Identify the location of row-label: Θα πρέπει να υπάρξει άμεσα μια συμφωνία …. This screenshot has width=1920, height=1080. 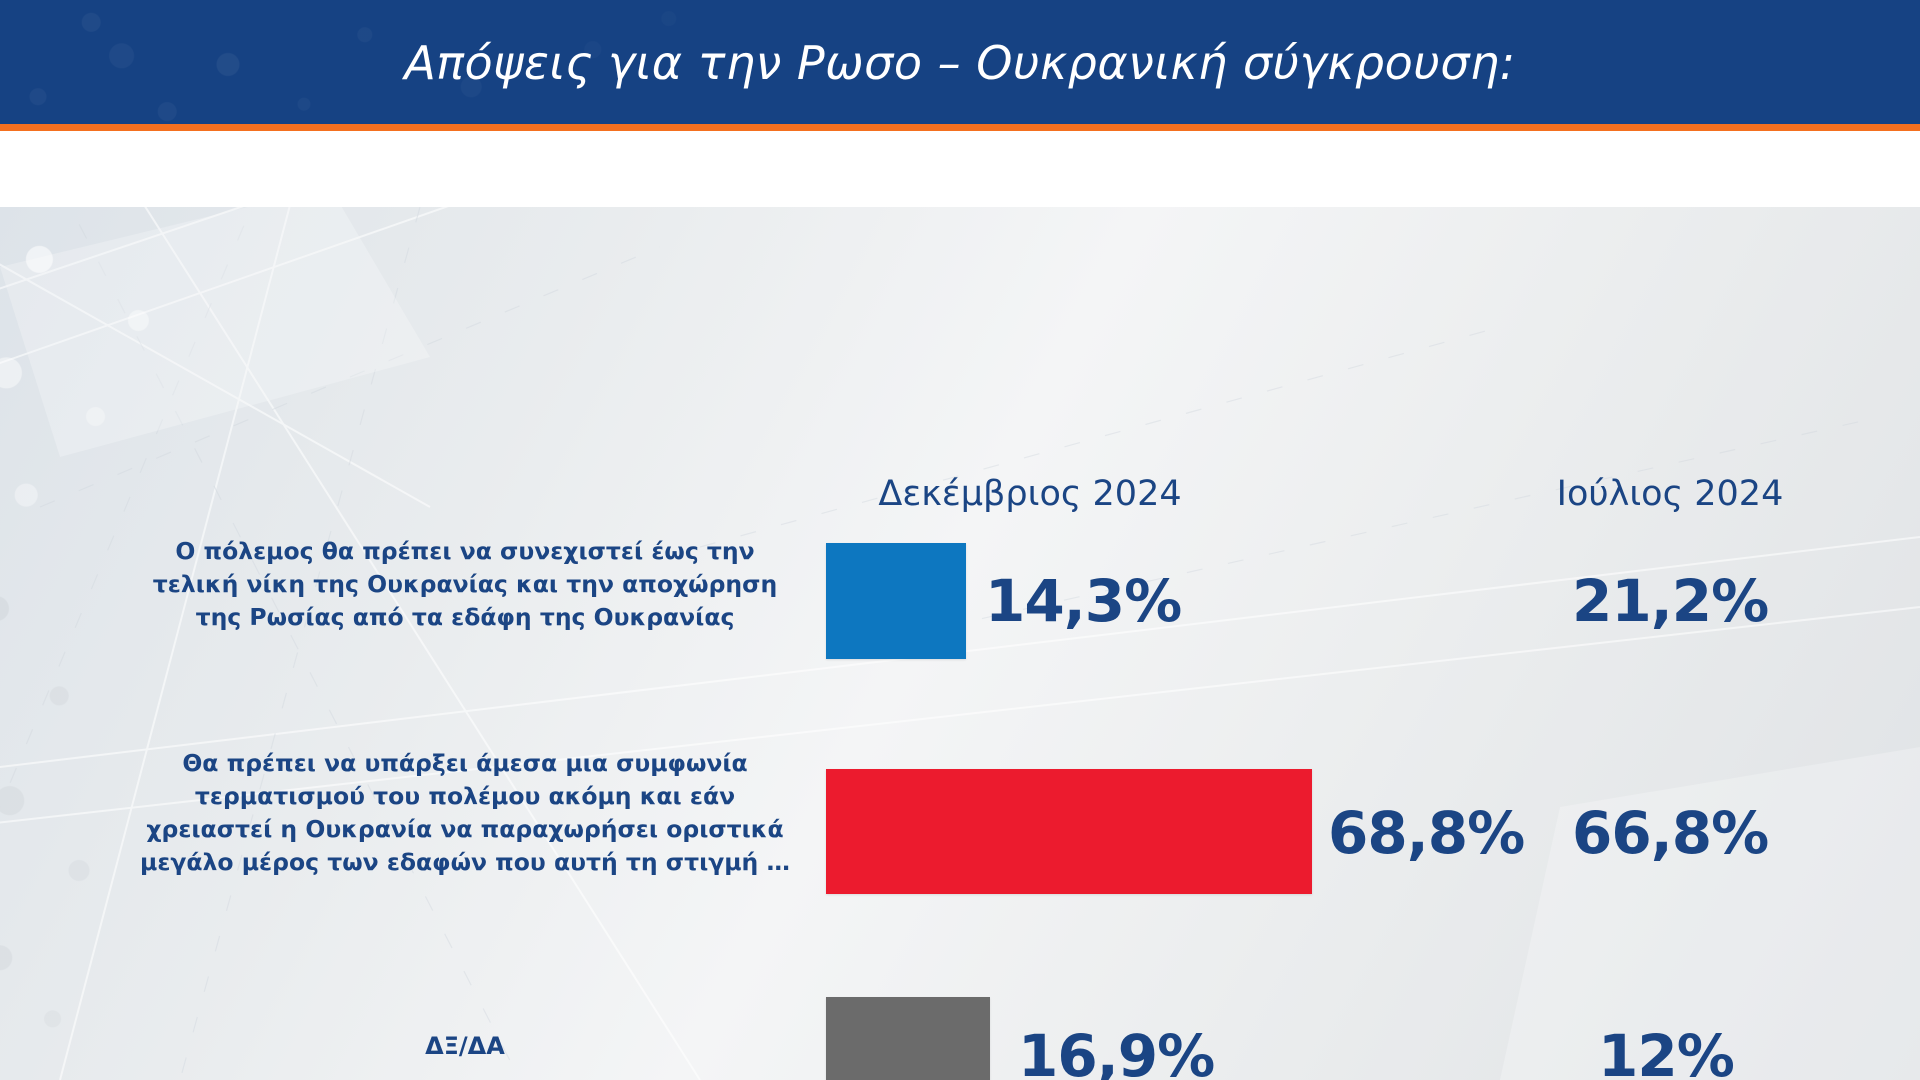
(465, 813).